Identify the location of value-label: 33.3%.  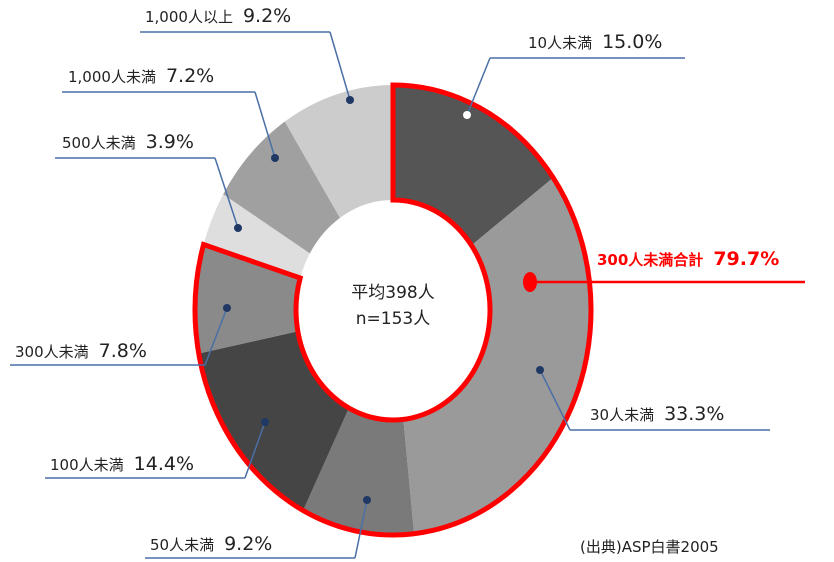
(694, 414).